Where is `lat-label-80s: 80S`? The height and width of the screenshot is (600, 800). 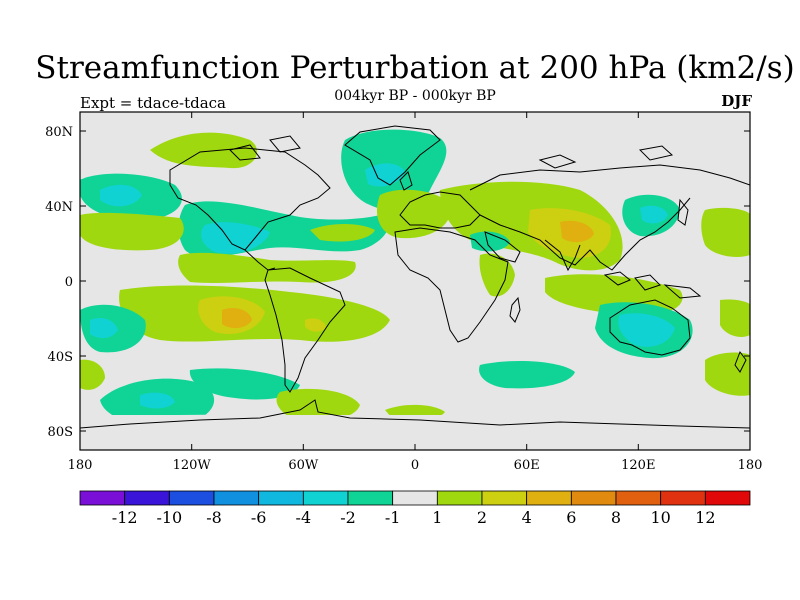
lat-label-80s: 80S is located at coordinates (60, 432).